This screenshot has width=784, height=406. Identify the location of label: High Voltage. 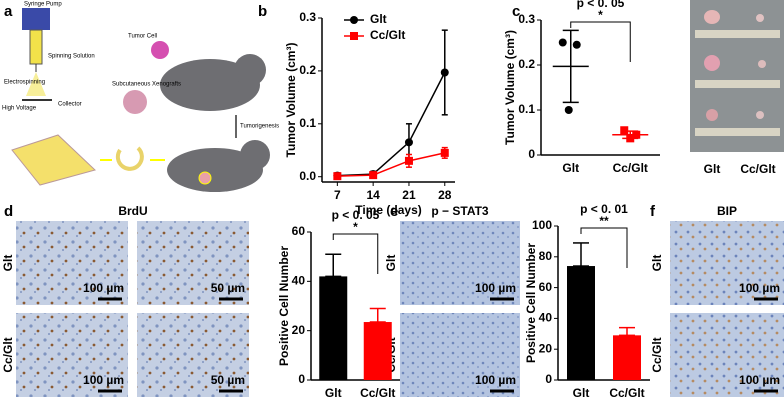
(19, 109).